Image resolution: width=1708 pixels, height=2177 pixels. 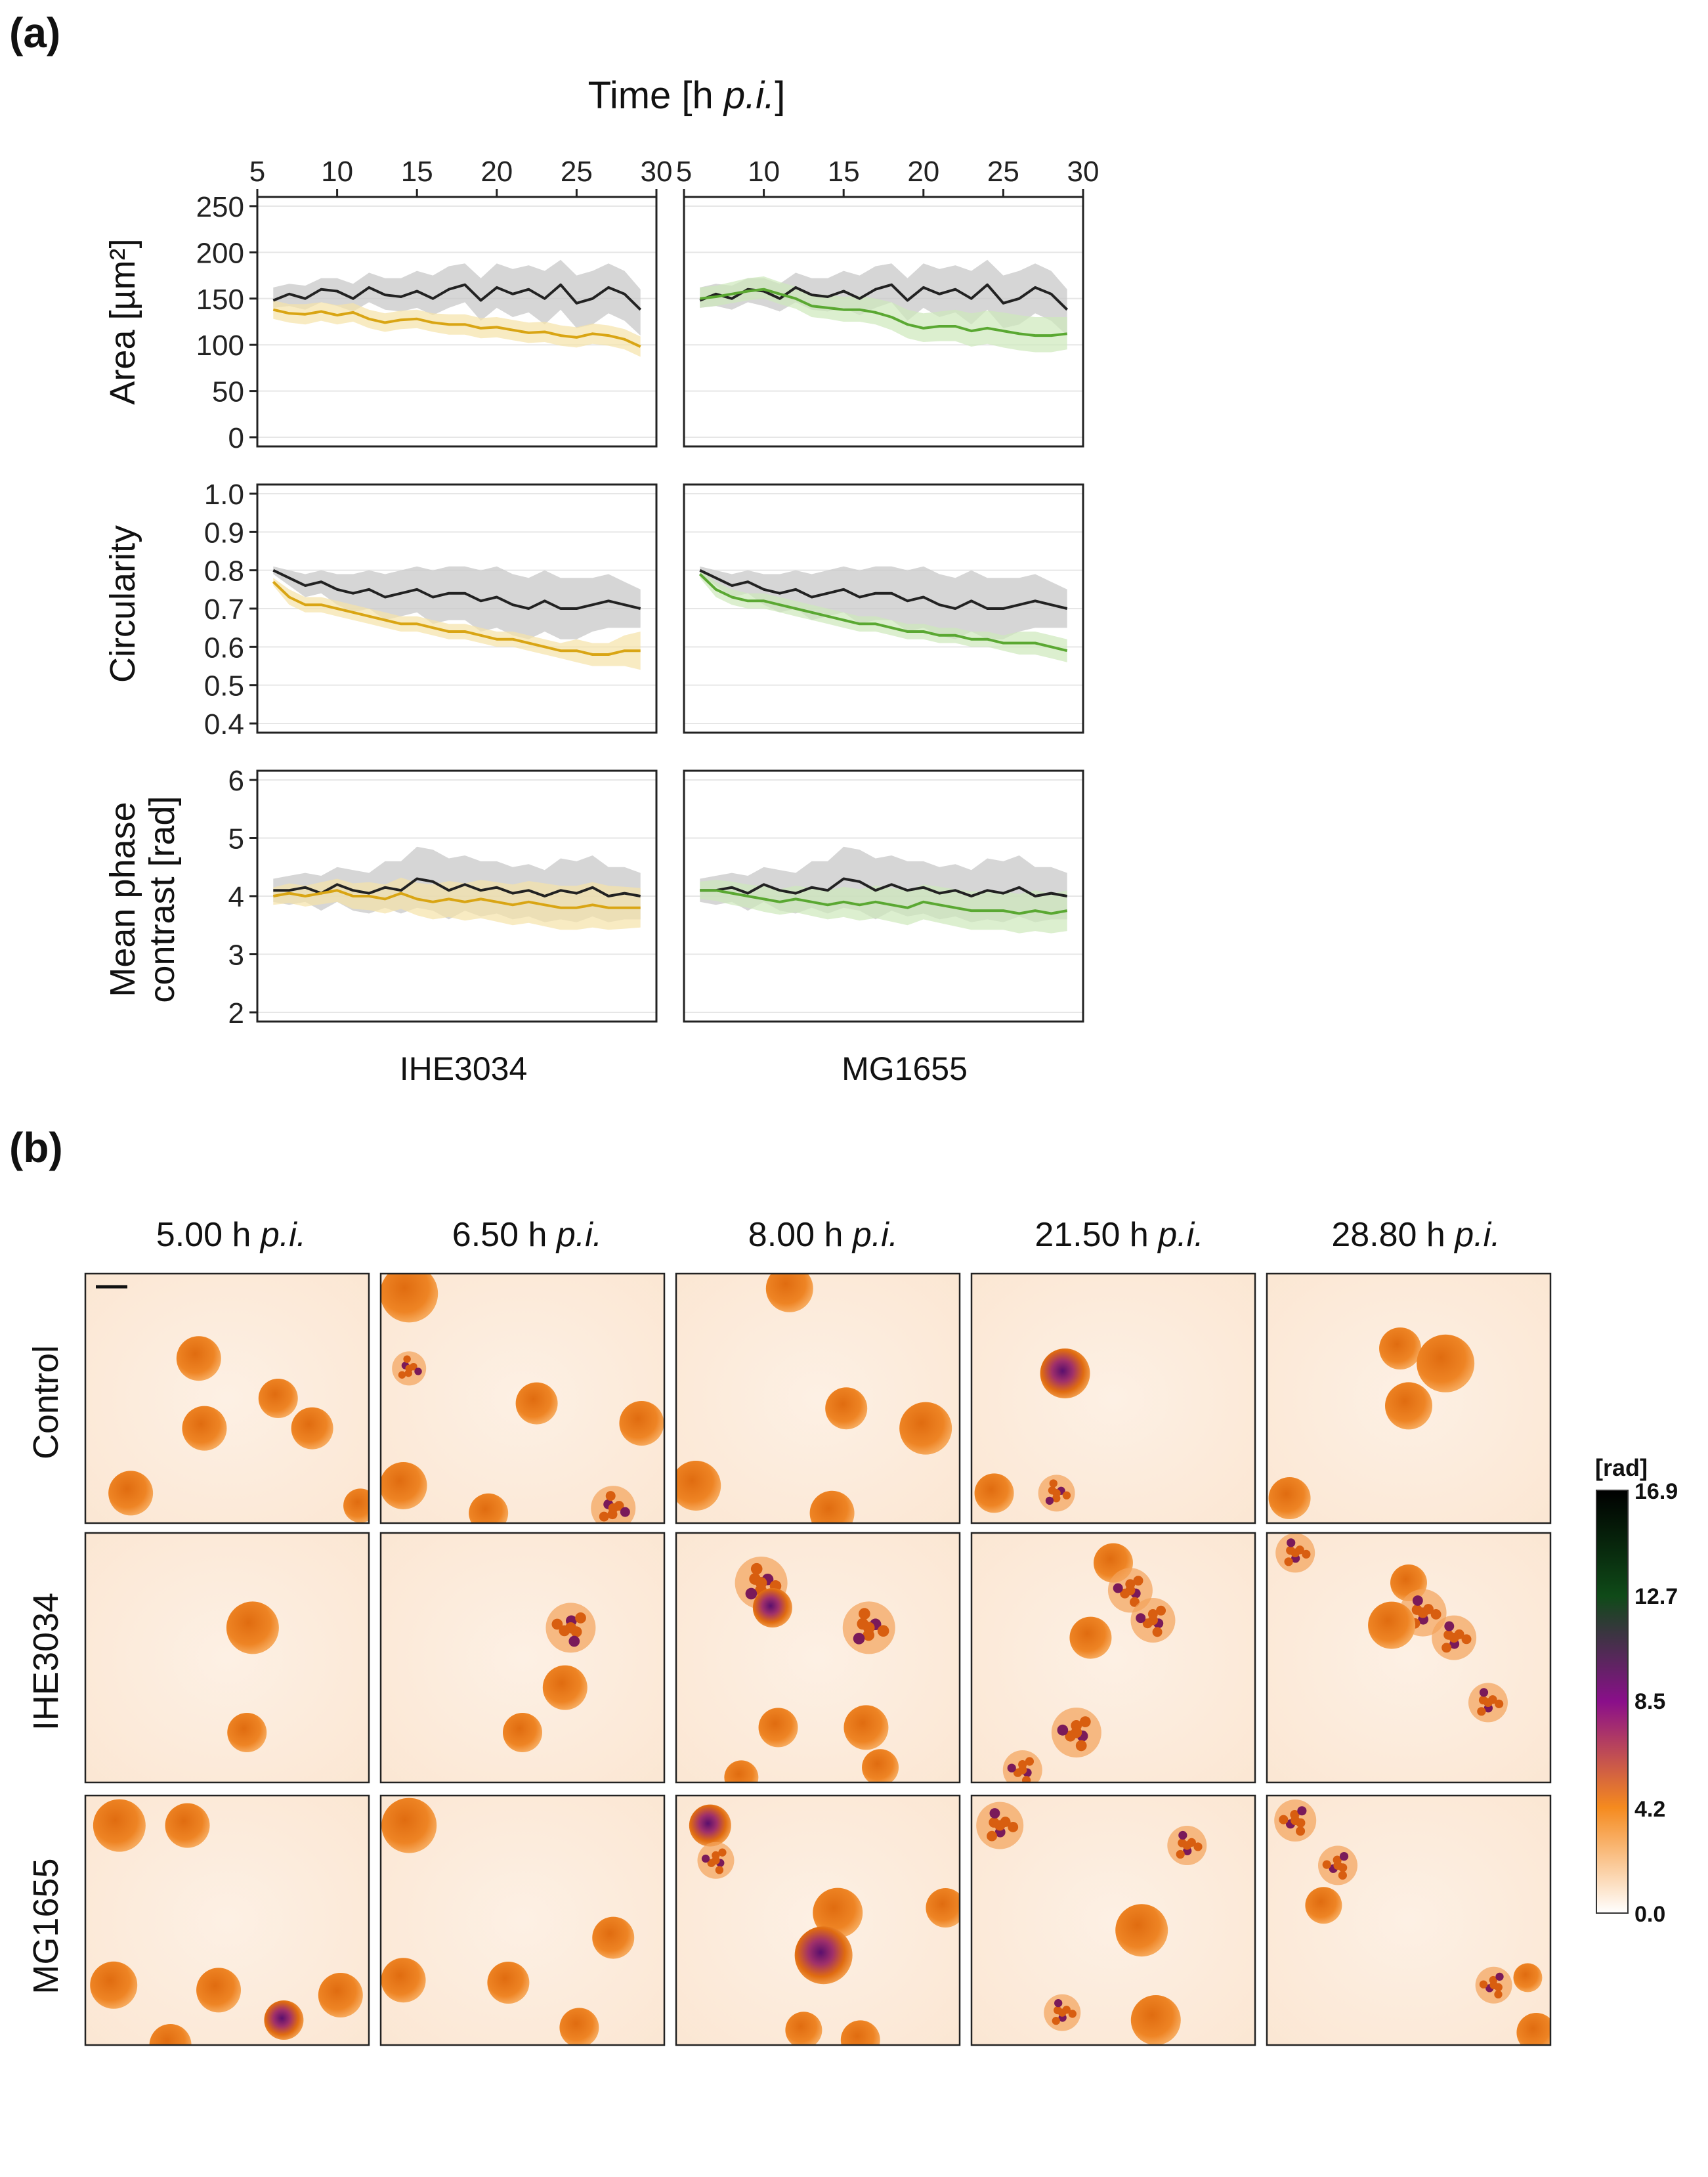 I want to click on colorbar-ticks: 16.9 12.7 8.5 4.2 0.0, so click(x=1656, y=1703).